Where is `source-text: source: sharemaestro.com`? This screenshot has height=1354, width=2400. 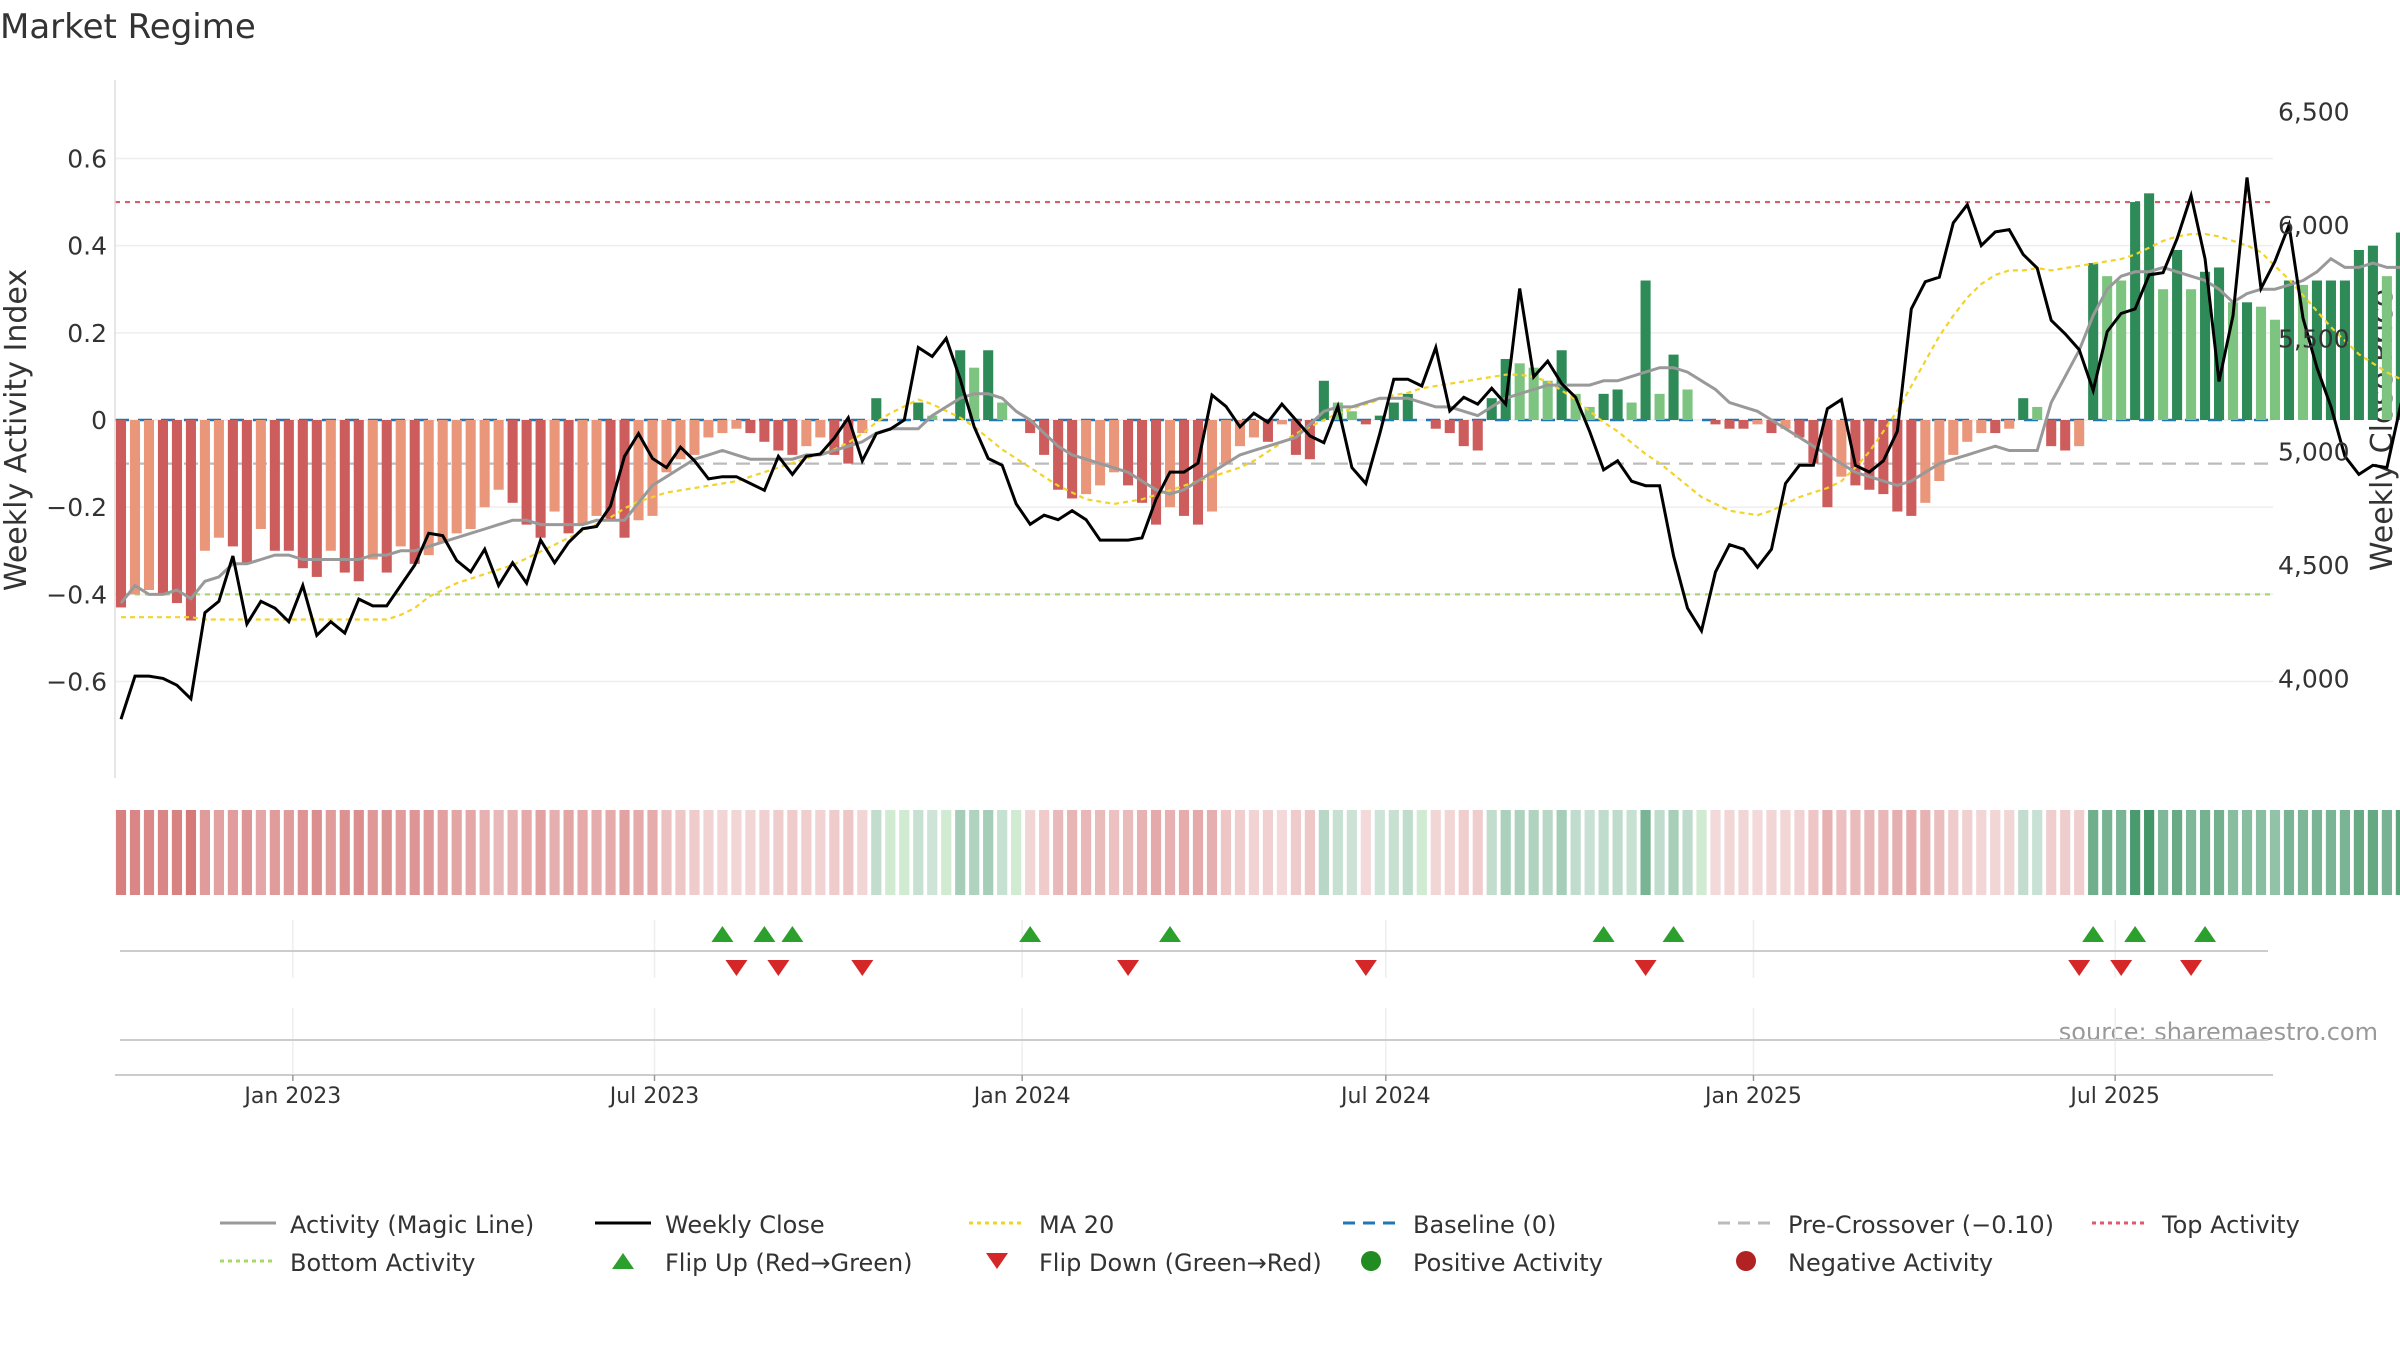
source-text: source: sharemaestro.com is located at coordinates (2218, 1032).